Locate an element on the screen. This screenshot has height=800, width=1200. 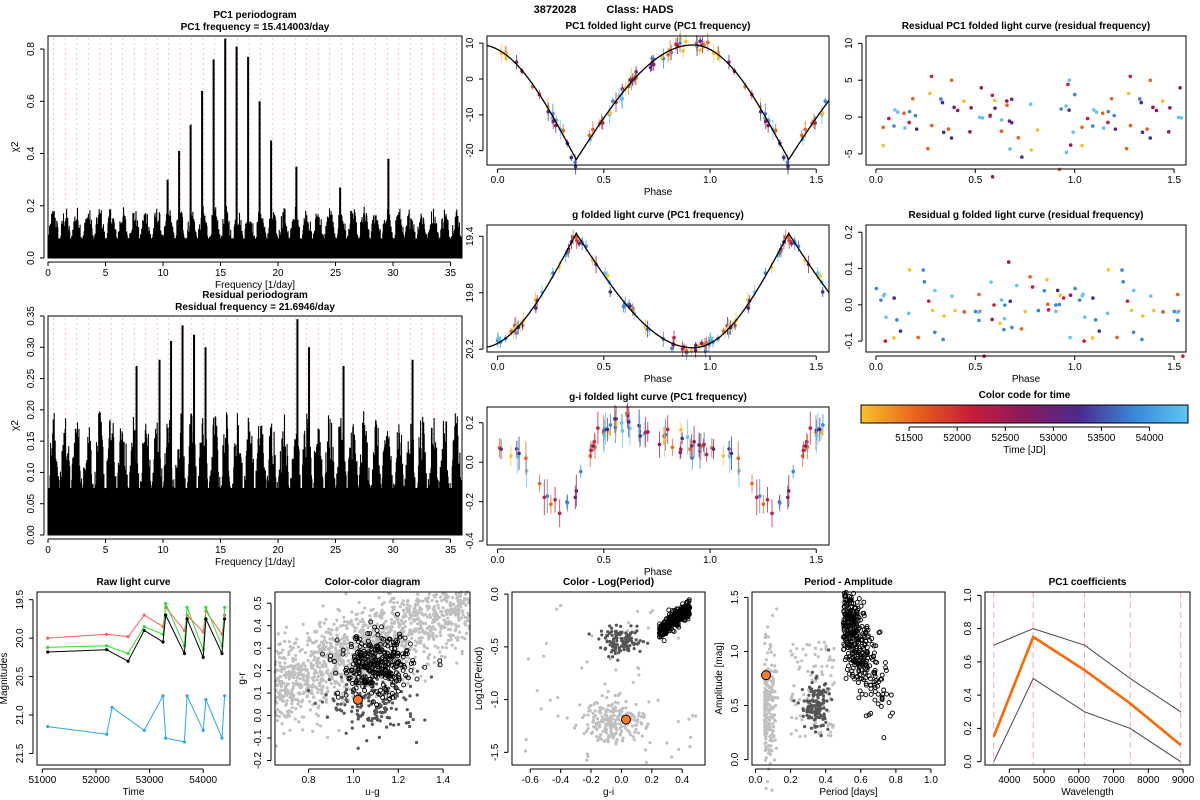
chart-title: Color-color diagram is located at coordinates (373, 582).